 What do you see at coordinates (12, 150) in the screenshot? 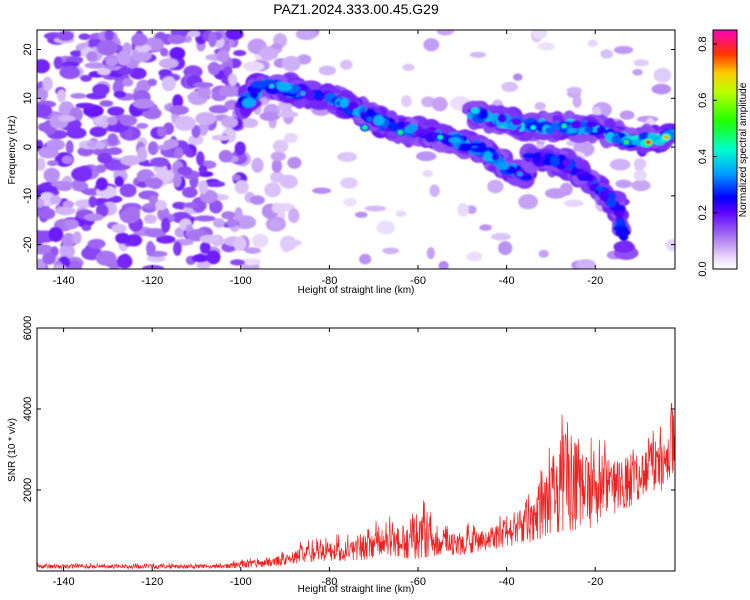
I see `spectrogram-y-axis-label: Frequency (Hz)` at bounding box center [12, 150].